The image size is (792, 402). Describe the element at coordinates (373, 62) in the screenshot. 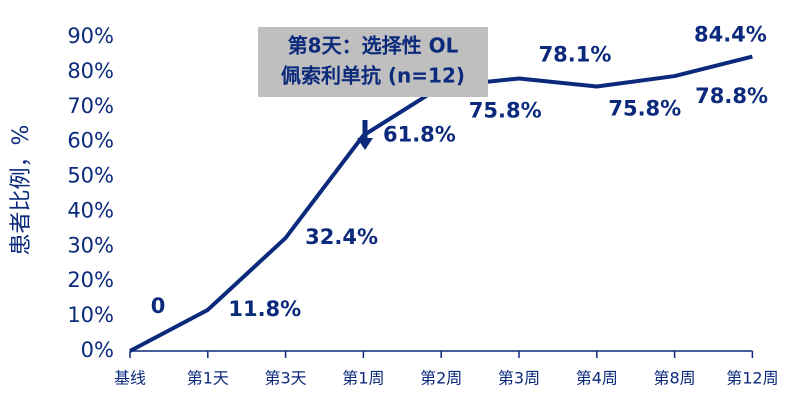

I see `annotation-box` at that location.